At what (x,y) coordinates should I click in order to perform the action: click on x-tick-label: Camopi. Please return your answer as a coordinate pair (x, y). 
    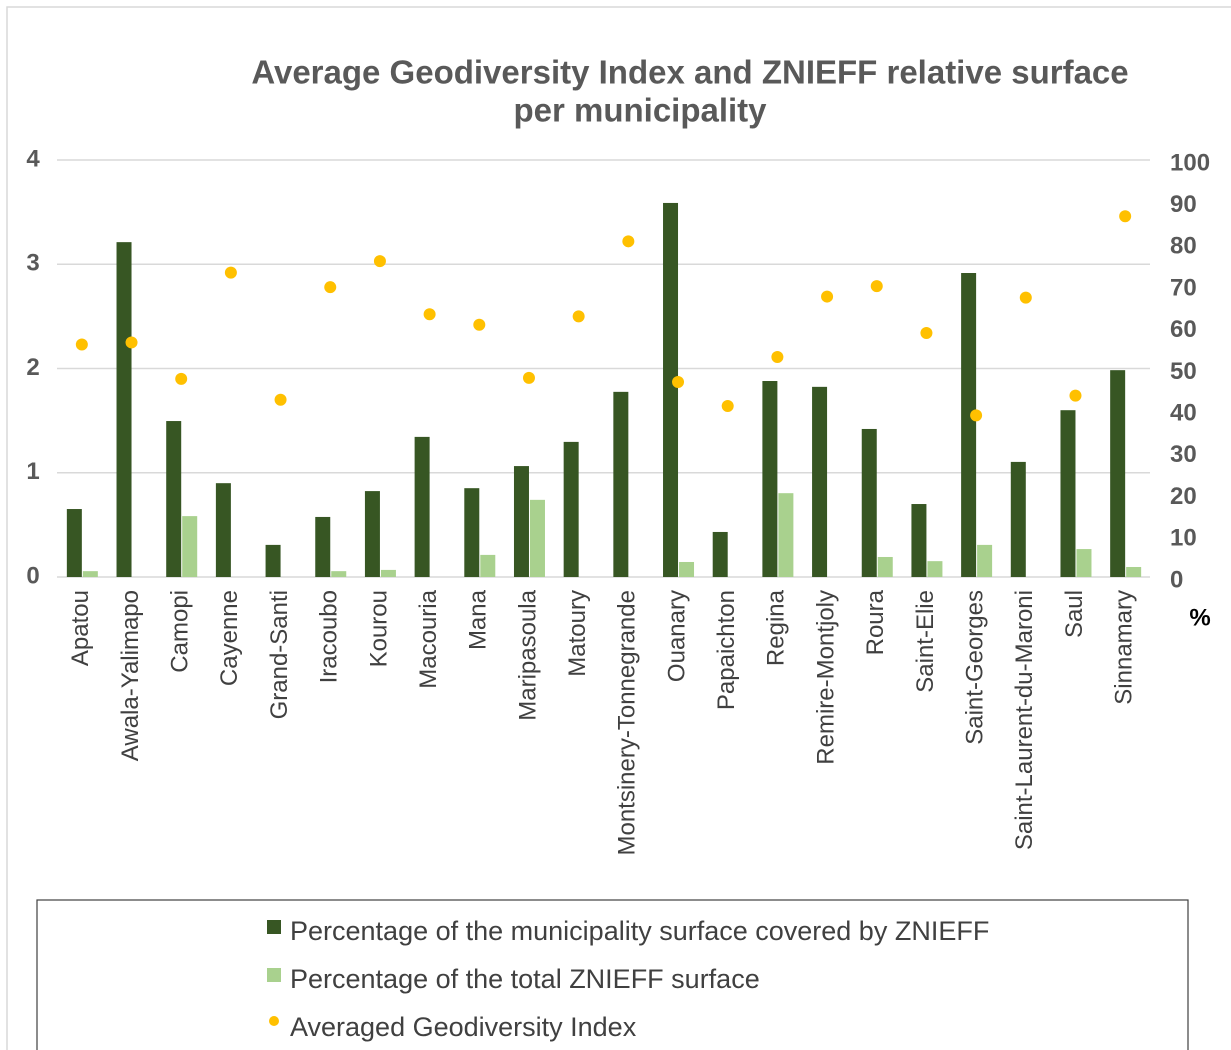
    Looking at the image, I should click on (180, 631).